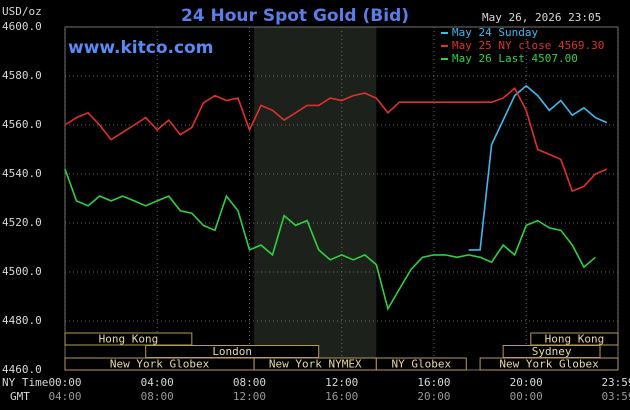  Describe the element at coordinates (232, 351) in the screenshot. I see `session-label: London` at that location.